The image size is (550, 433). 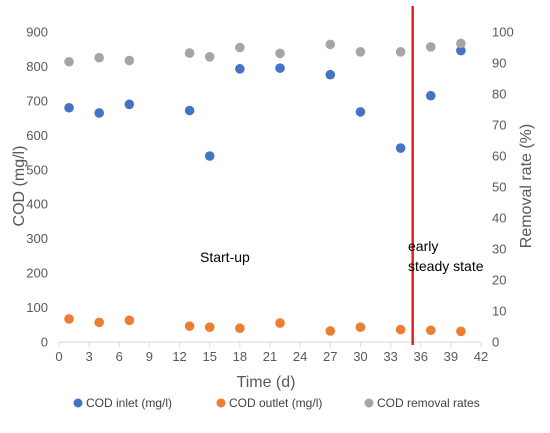 I want to click on x-tick-label: 15, so click(x=209, y=356).